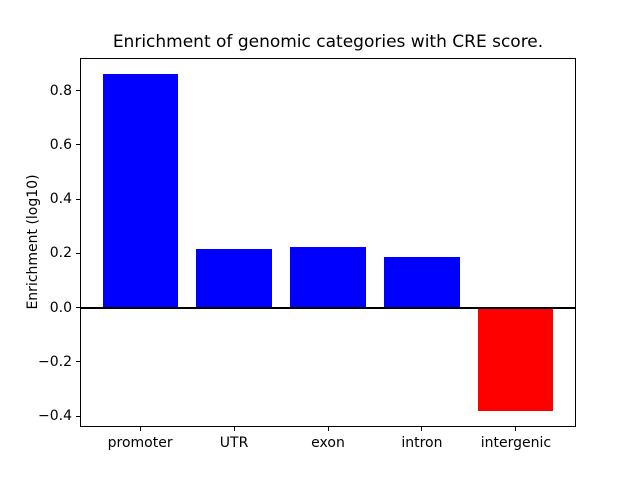 The height and width of the screenshot is (480, 640). Describe the element at coordinates (422, 443) in the screenshot. I see `x-tick-label: intron` at that location.